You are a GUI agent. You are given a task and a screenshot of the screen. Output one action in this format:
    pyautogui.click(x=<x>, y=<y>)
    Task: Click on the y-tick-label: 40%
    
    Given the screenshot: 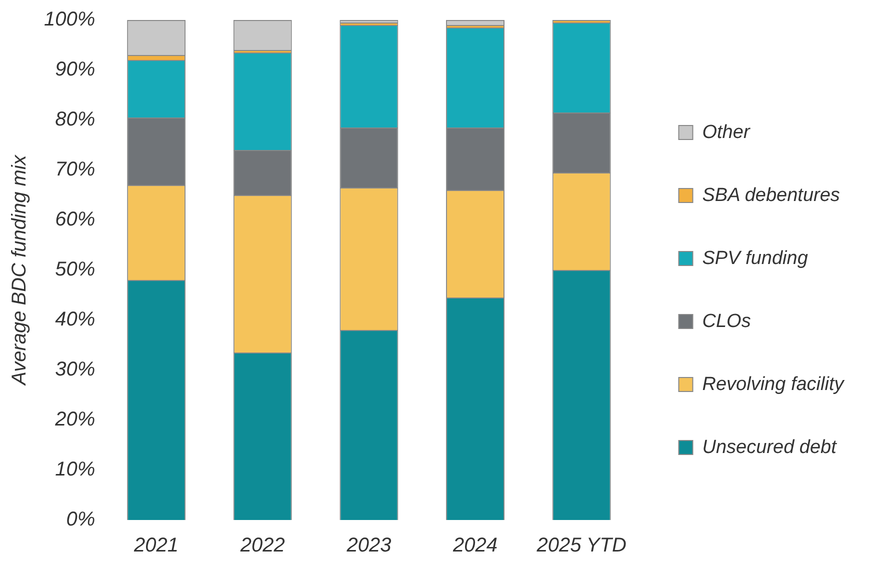 What is the action you would take?
    pyautogui.click(x=75, y=319)
    